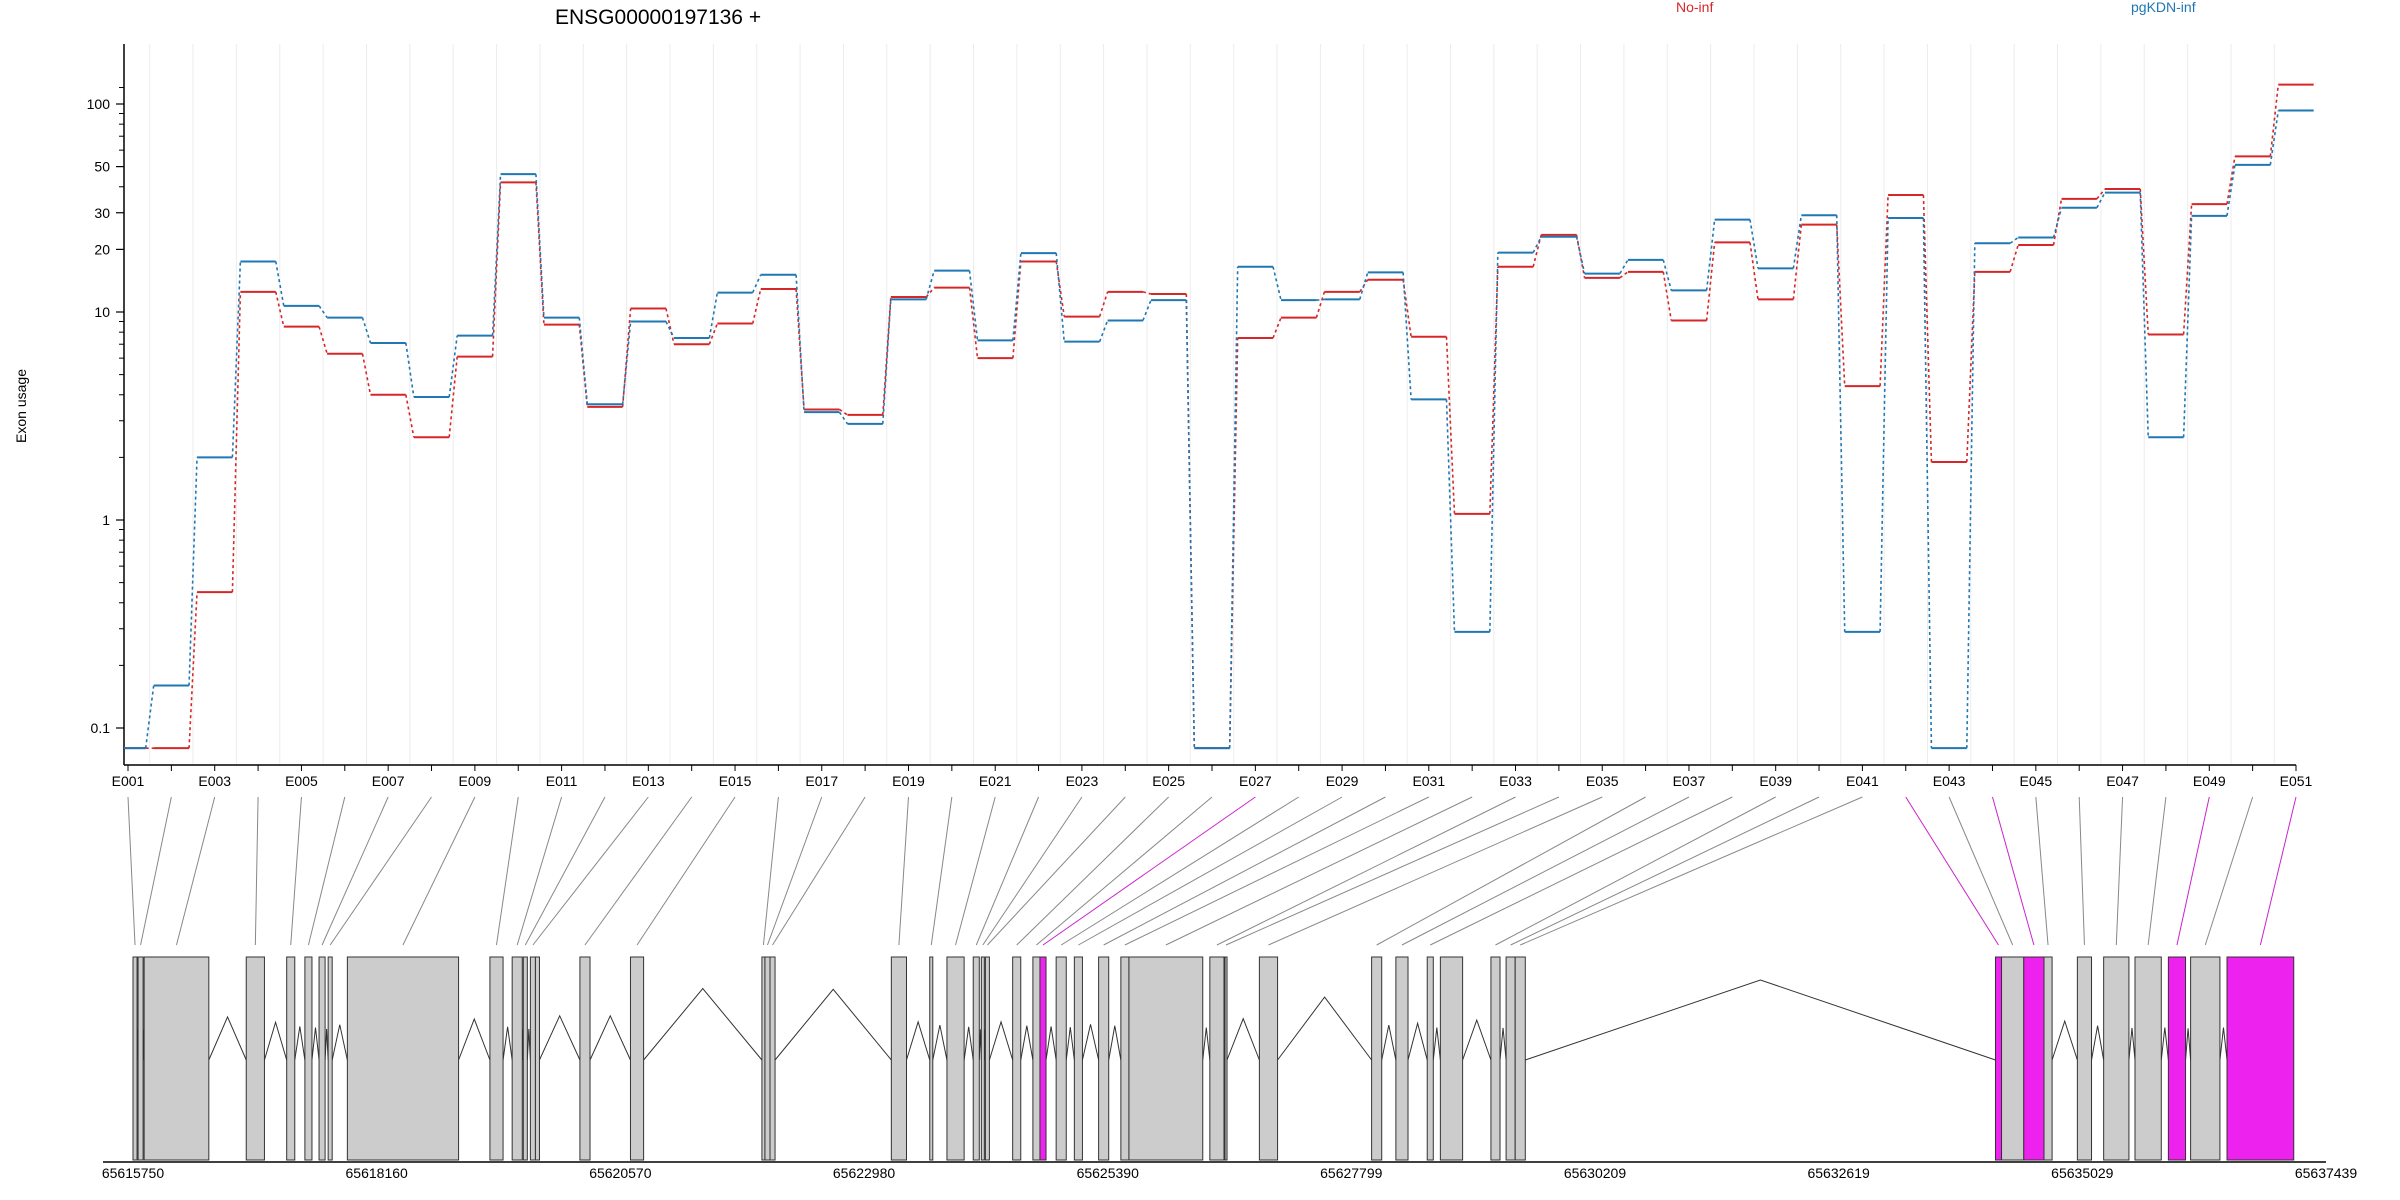 This screenshot has width=2400, height=1200. Describe the element at coordinates (2035, 781) in the screenshot. I see `x-tick-label: E045` at that location.